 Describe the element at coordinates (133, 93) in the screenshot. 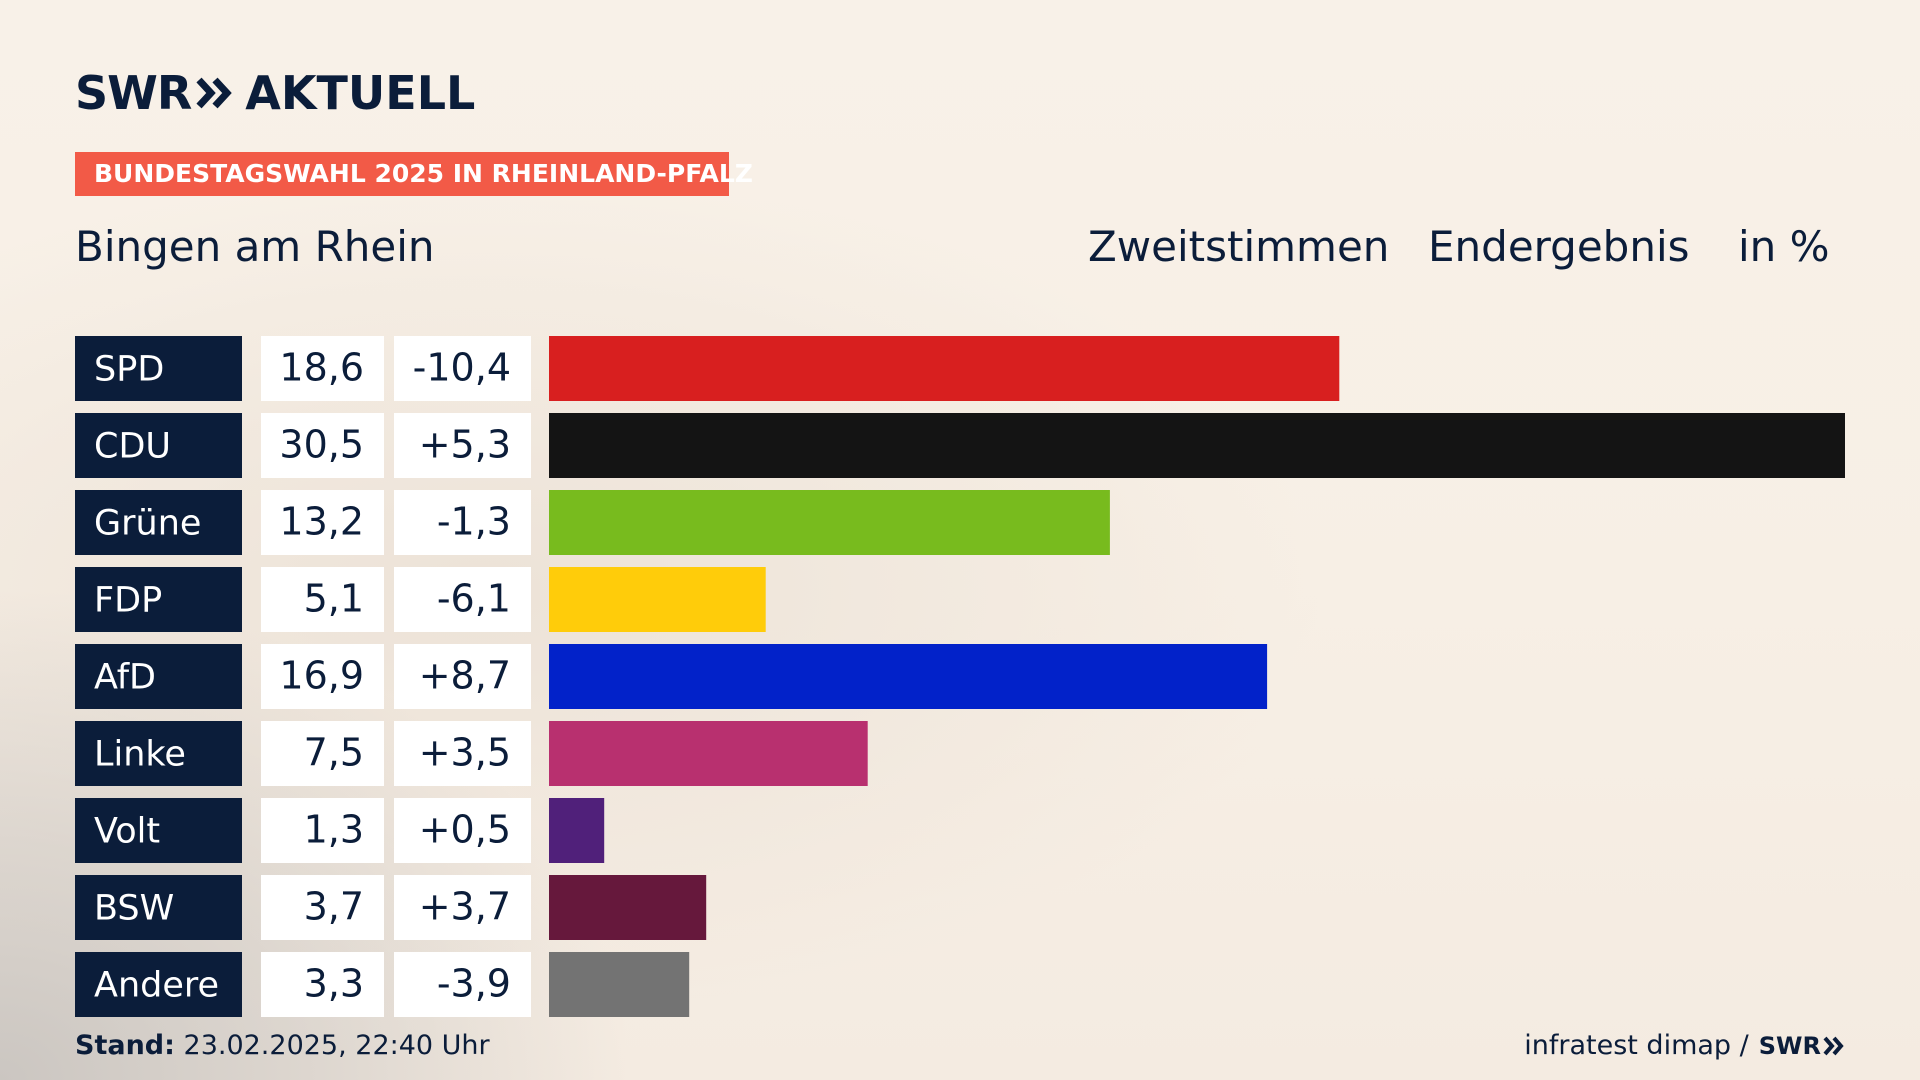

I see `logo-swr-text: SWR` at that location.